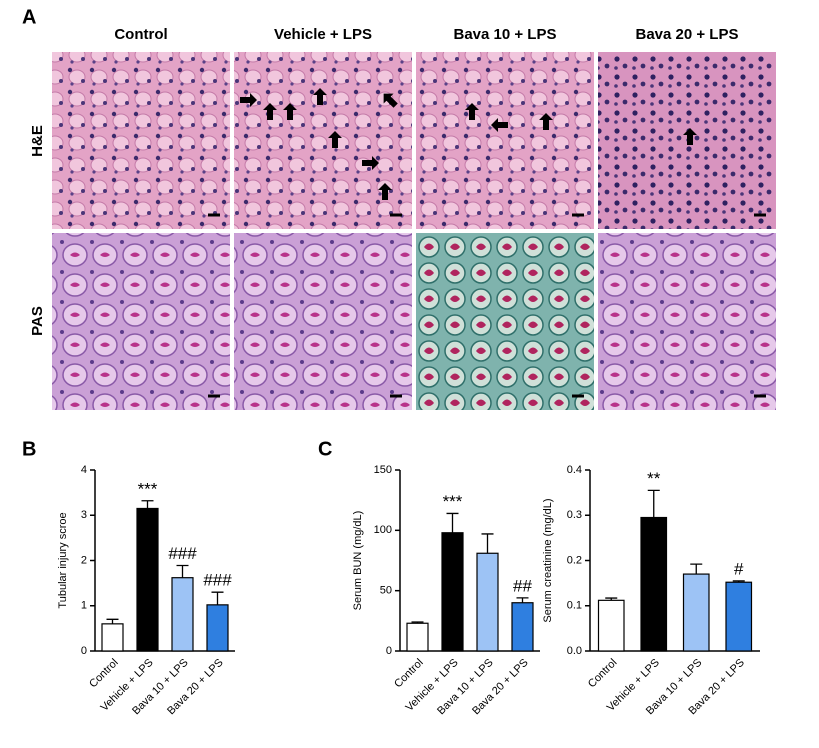 Image resolution: width=819 pixels, height=748 pixels. What do you see at coordinates (84, 470) in the screenshot?
I see `y-tick-label: 4` at bounding box center [84, 470].